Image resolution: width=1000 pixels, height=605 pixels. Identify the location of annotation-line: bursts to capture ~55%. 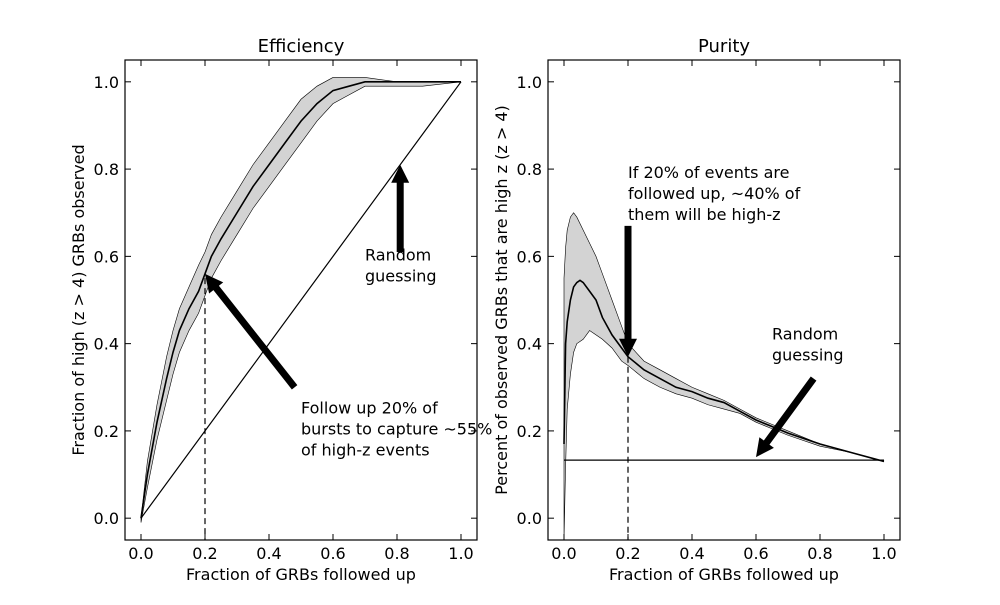
(396, 428).